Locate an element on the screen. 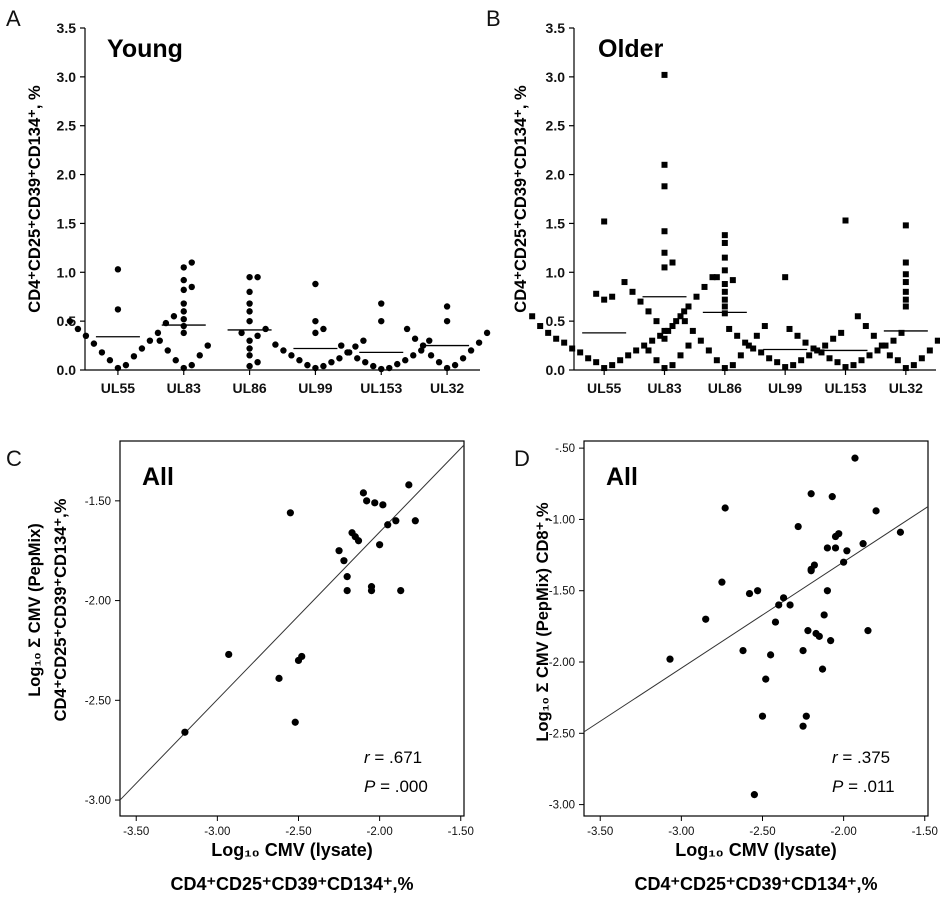  x-tick-label: -3.00 is located at coordinates (681, 832).